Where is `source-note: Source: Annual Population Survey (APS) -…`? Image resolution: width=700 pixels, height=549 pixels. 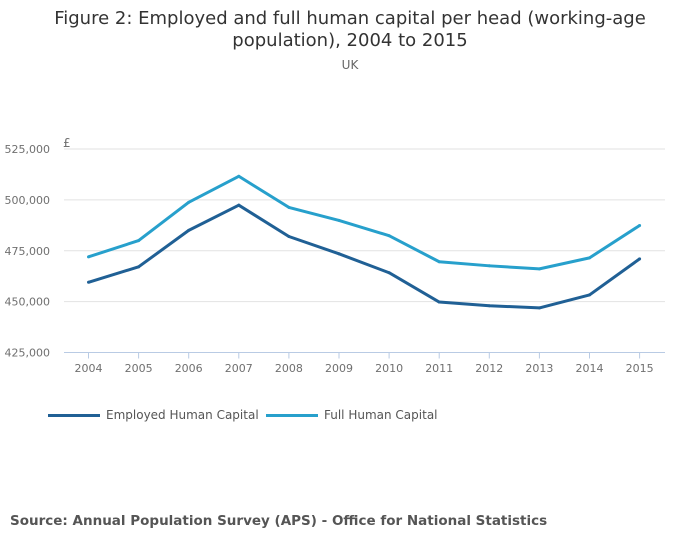 source-note: Source: Annual Population Survey (APS) -… is located at coordinates (279, 521).